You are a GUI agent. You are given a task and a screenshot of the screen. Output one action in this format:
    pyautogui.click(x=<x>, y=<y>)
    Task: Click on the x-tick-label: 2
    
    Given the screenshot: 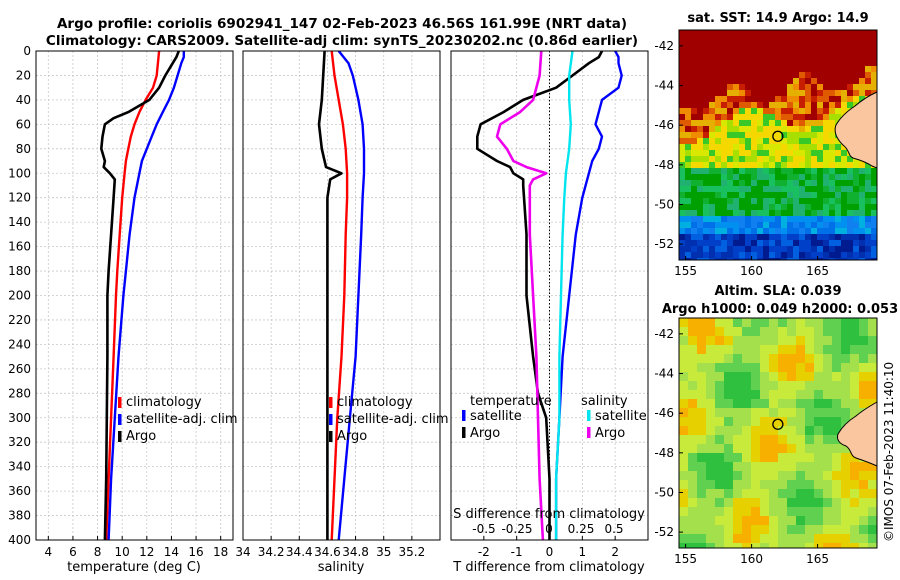 What is the action you would take?
    pyautogui.click(x=615, y=552)
    